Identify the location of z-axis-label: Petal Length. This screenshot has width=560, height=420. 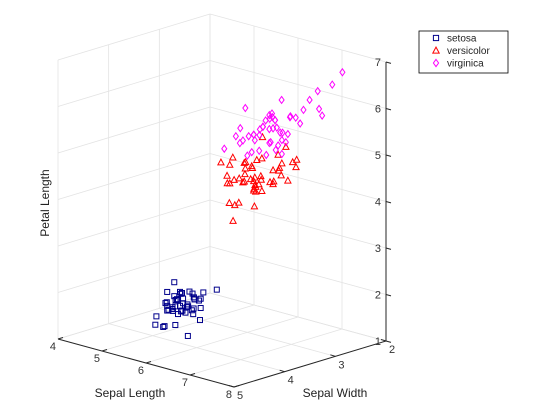
(45, 202).